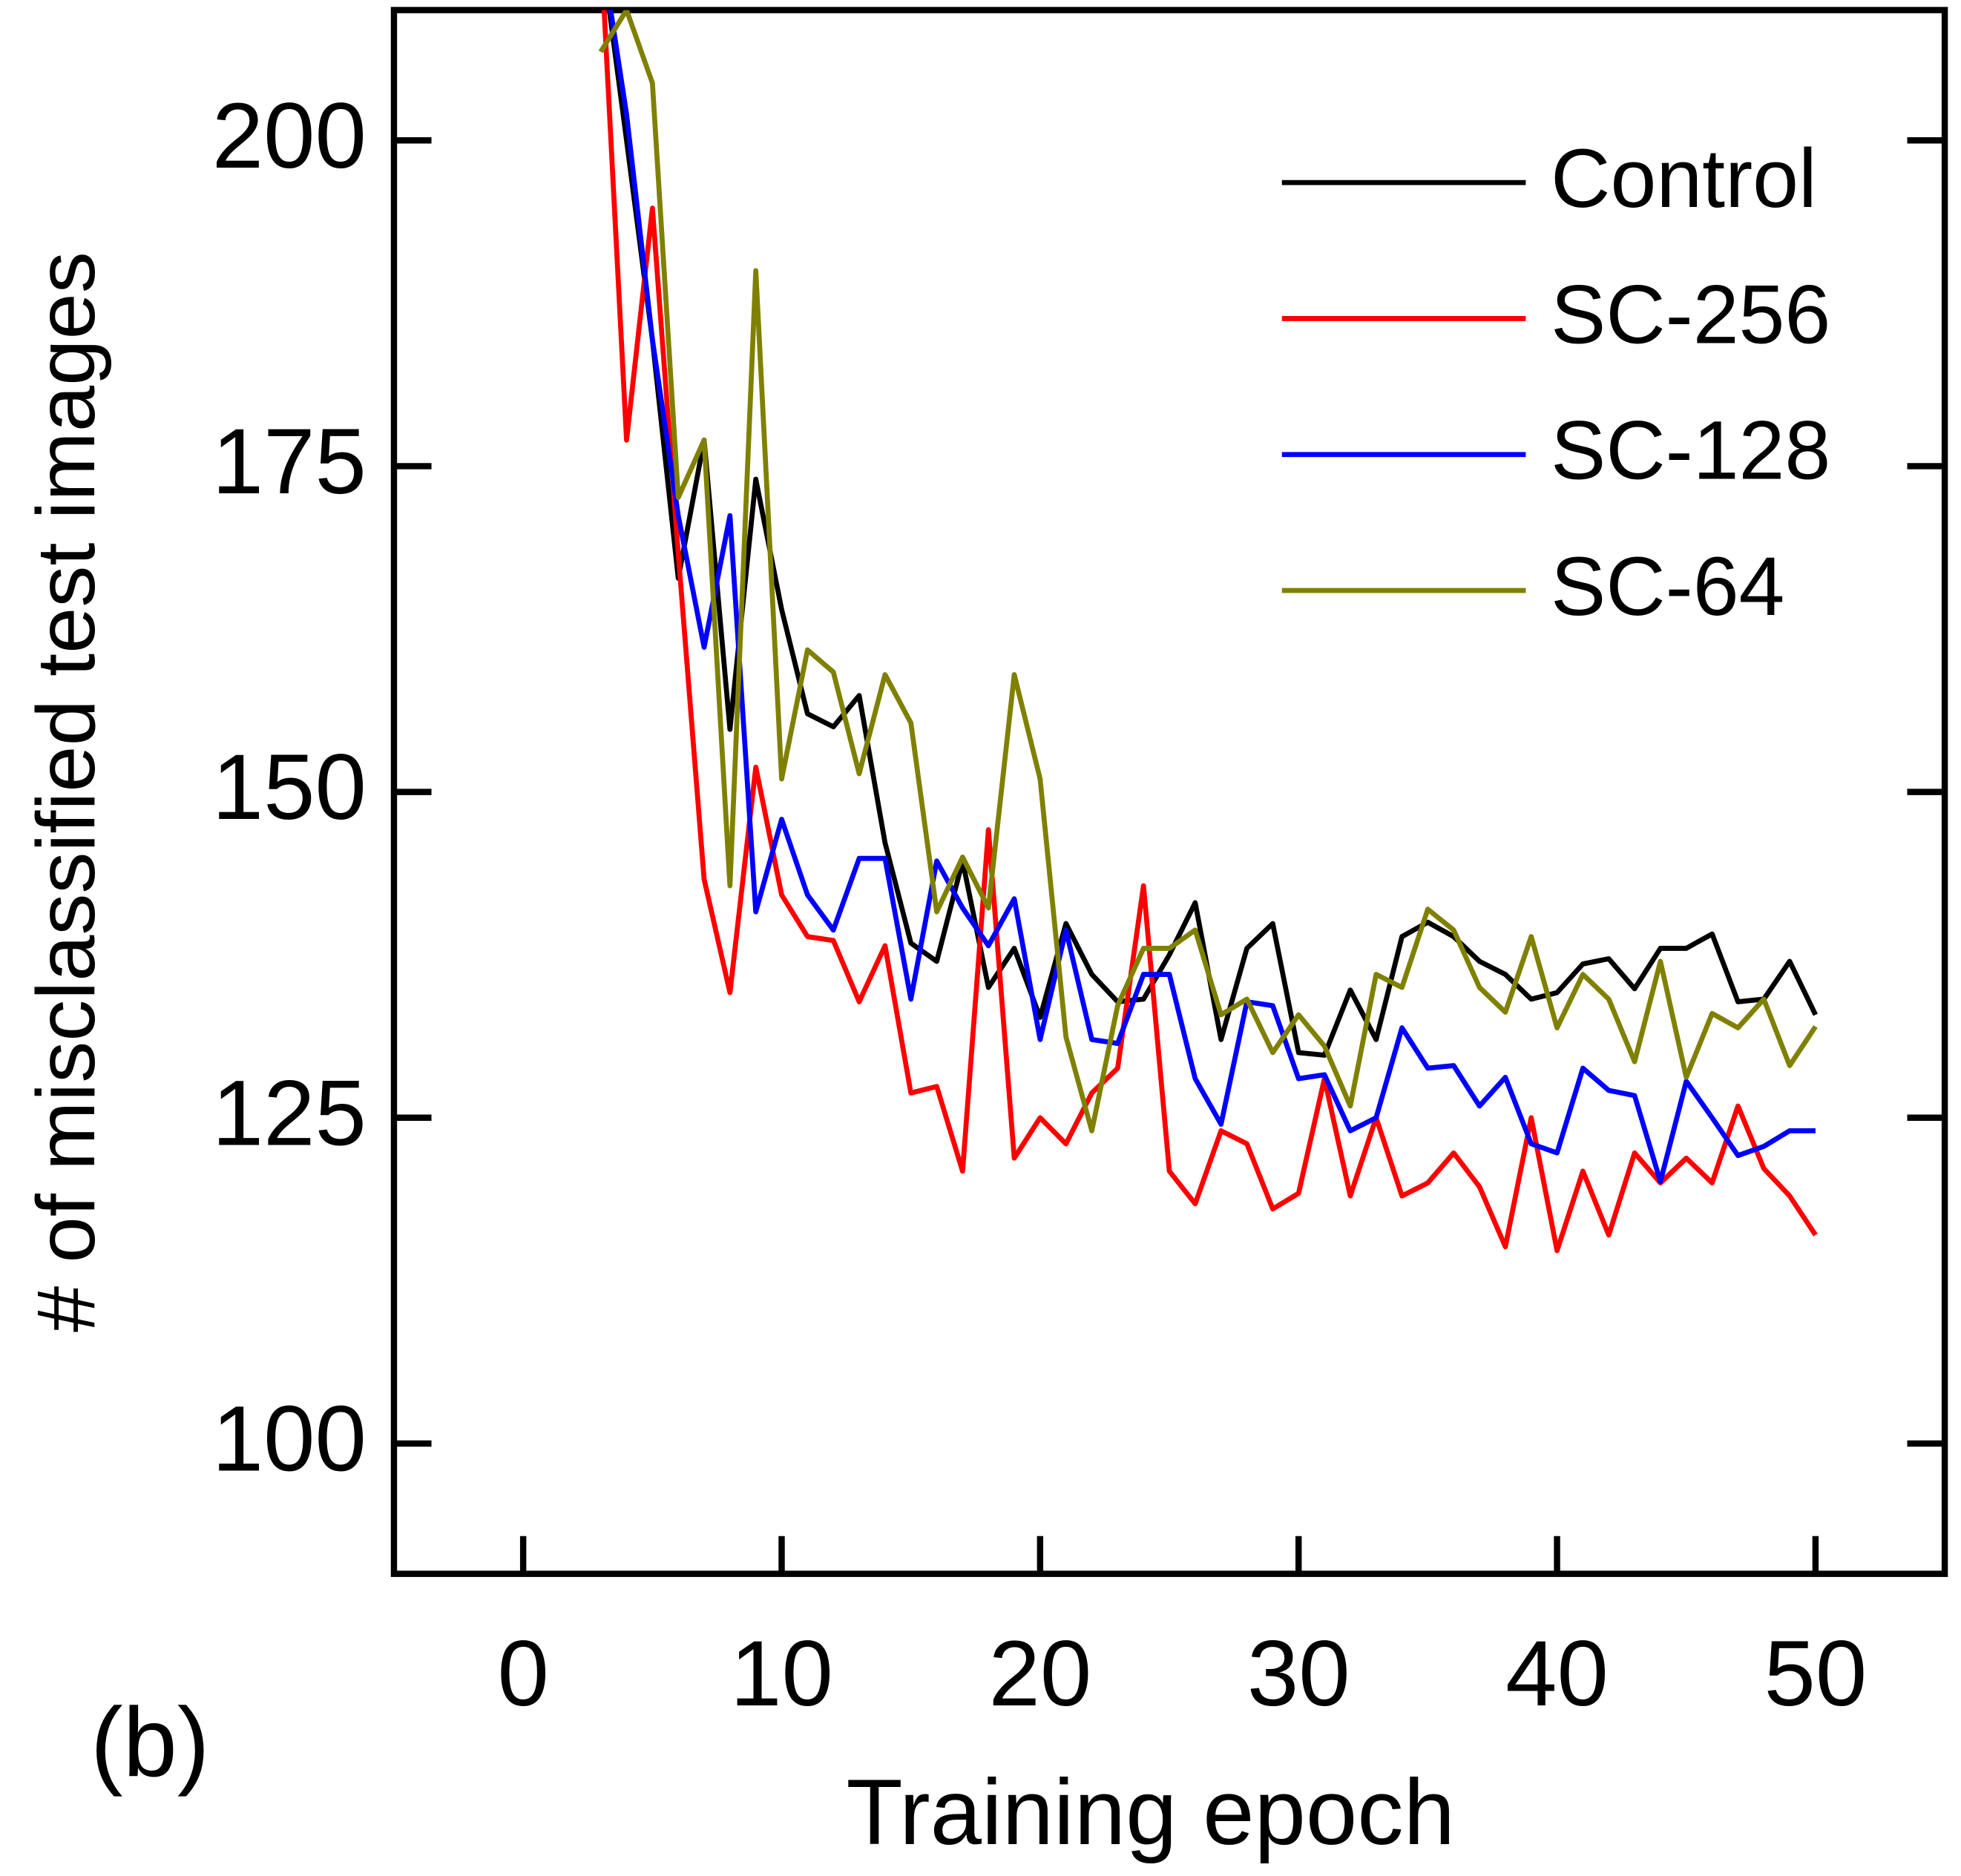  I want to click on y-tick-label: 150, so click(289, 787).